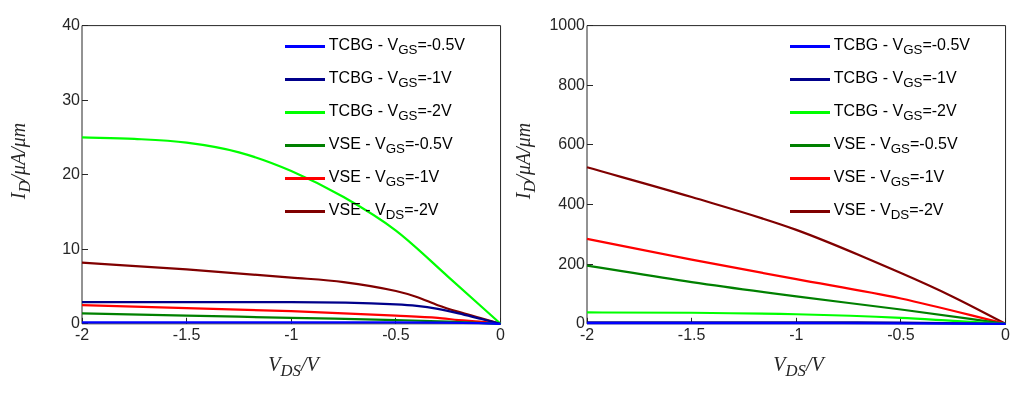 The image size is (1025, 401). I want to click on y-tick-label: 1000, so click(567, 25).